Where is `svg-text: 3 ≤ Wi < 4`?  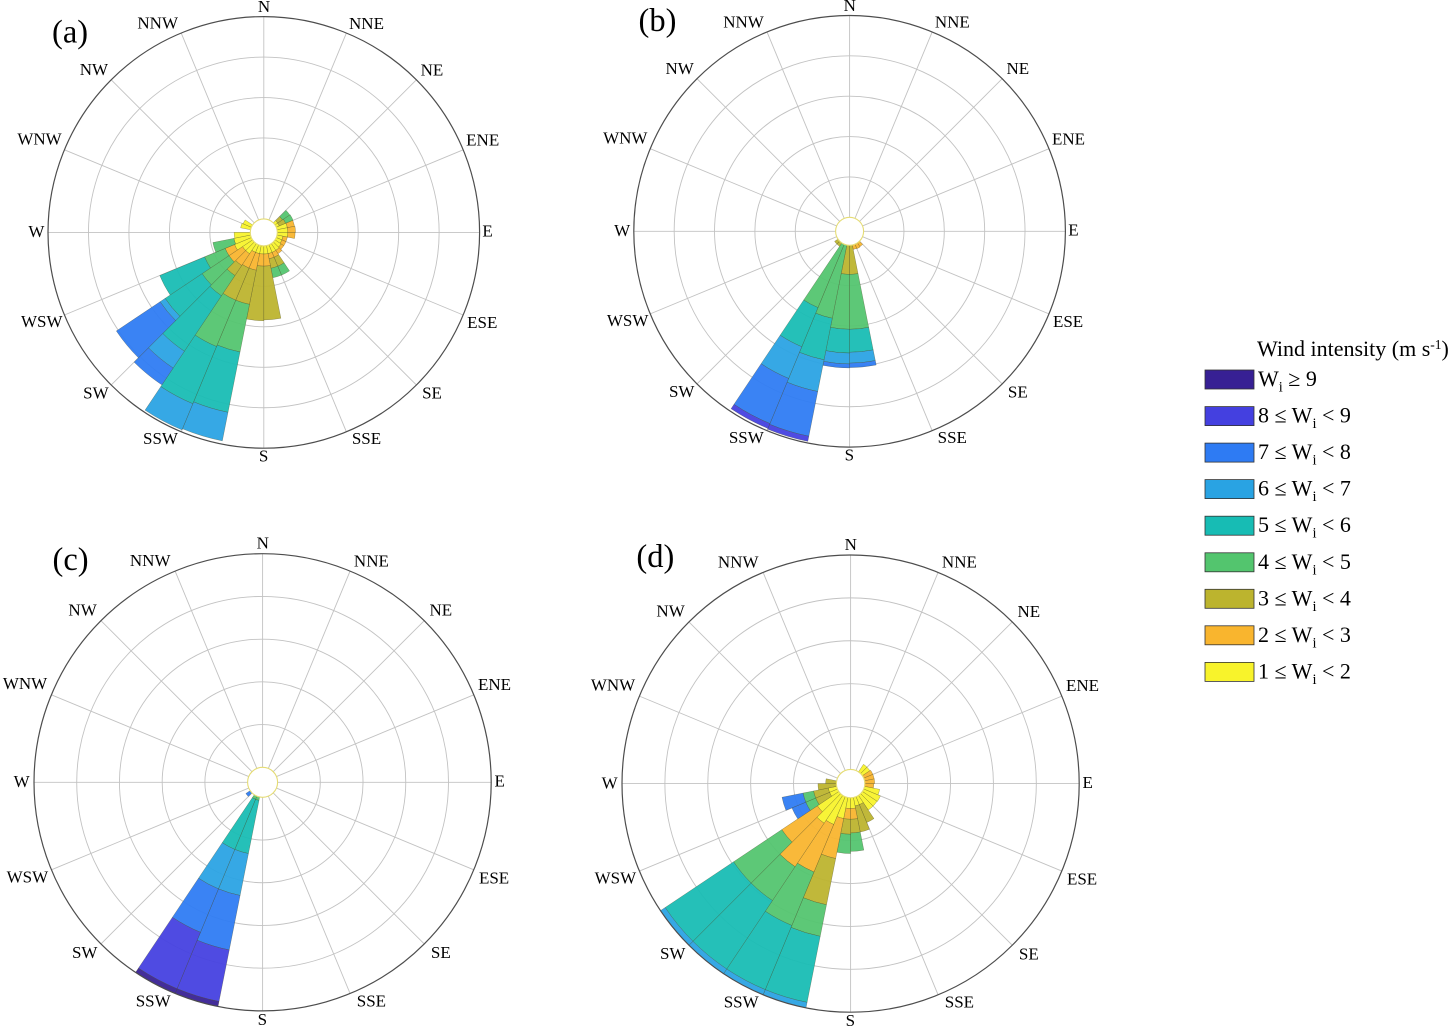 svg-text: 3 ≤ Wi < 4 is located at coordinates (1304, 600).